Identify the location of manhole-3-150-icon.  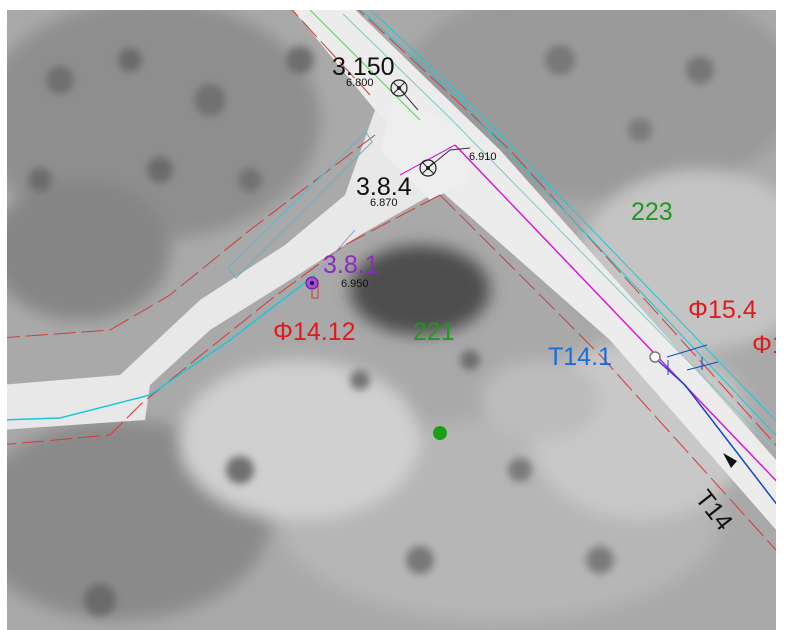
(399, 88).